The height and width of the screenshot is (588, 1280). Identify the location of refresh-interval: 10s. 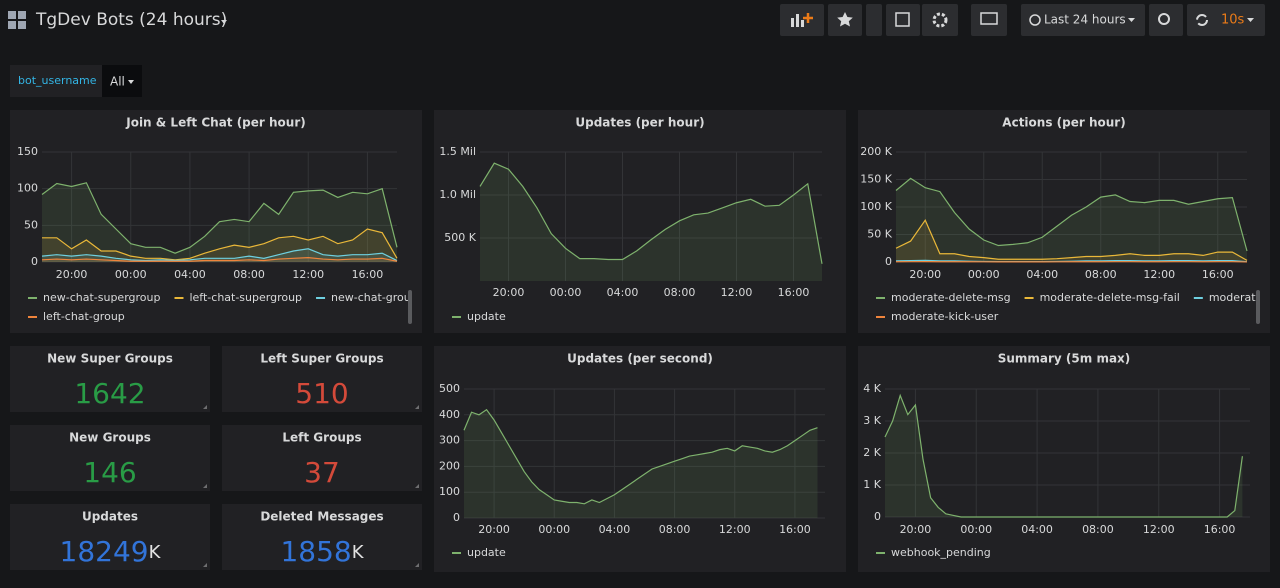
(1233, 20).